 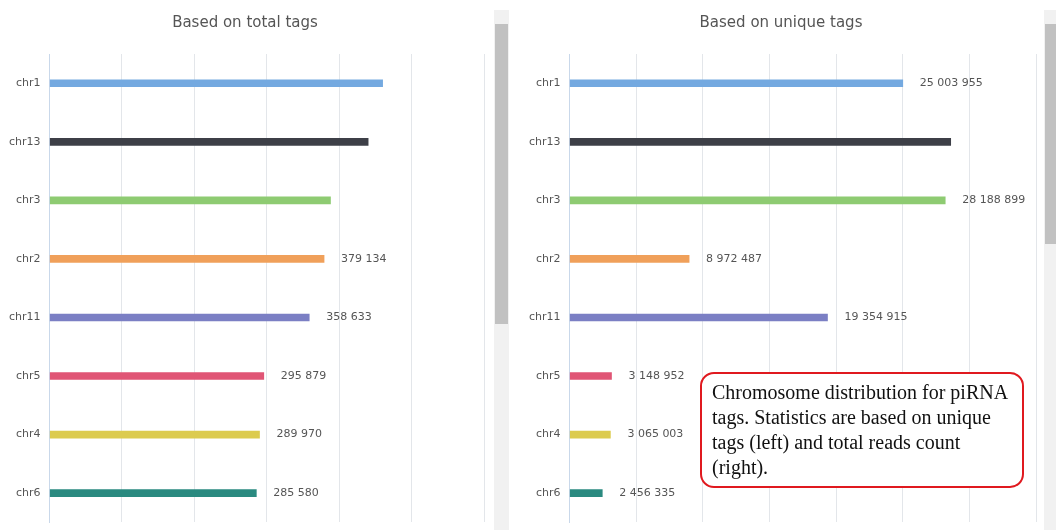 What do you see at coordinates (655, 434) in the screenshot?
I see `data-label: 3 065 003` at bounding box center [655, 434].